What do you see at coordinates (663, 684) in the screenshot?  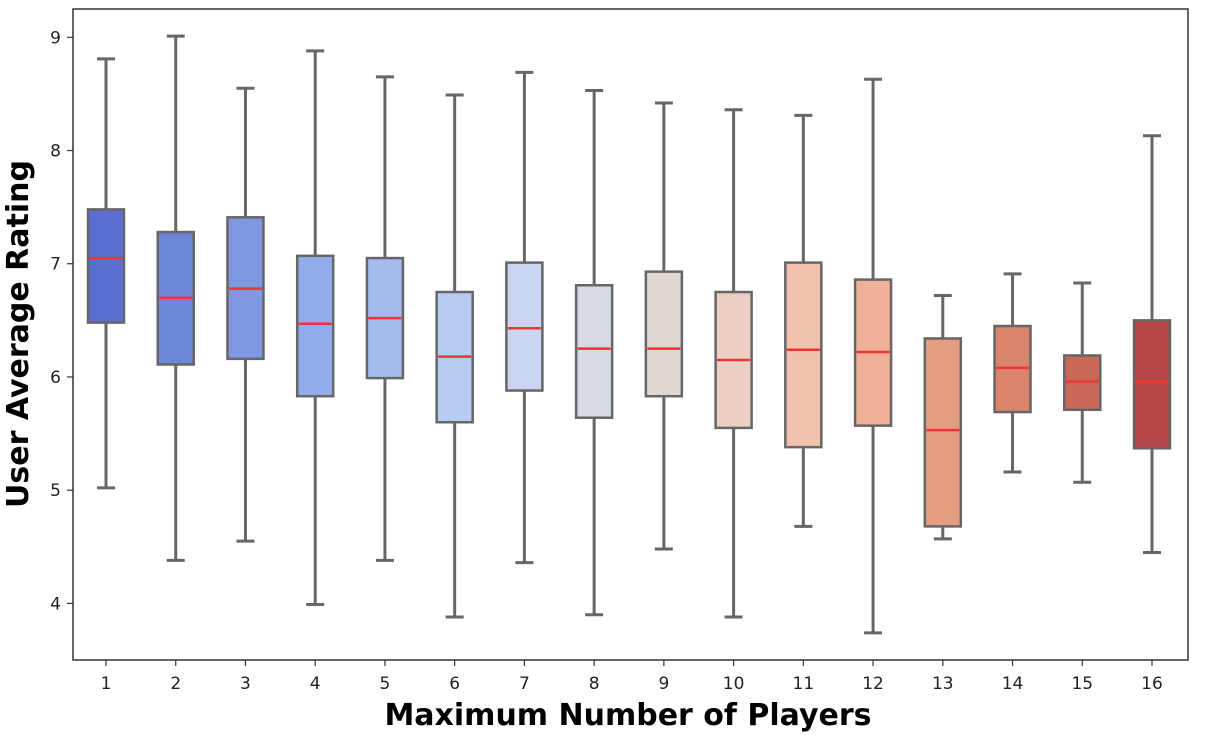 I see `x-tick-label: 9` at bounding box center [663, 684].